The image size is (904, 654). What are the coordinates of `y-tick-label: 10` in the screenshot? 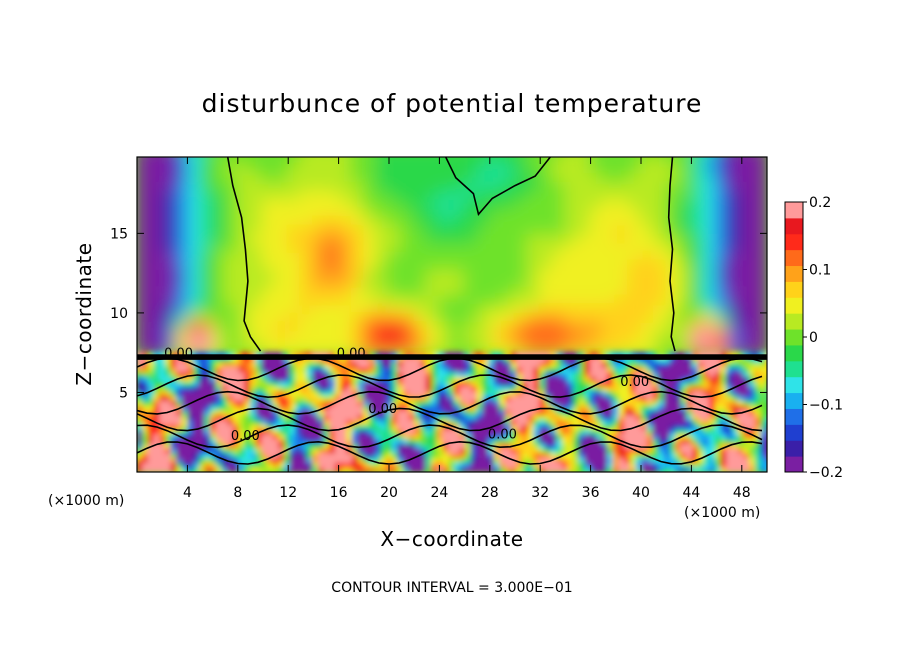 It's located at (119, 314).